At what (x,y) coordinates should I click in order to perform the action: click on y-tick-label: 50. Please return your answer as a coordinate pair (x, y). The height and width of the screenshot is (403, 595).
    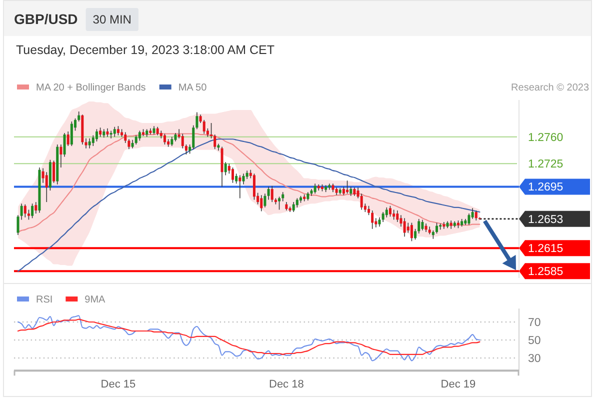
    Looking at the image, I should click on (534, 341).